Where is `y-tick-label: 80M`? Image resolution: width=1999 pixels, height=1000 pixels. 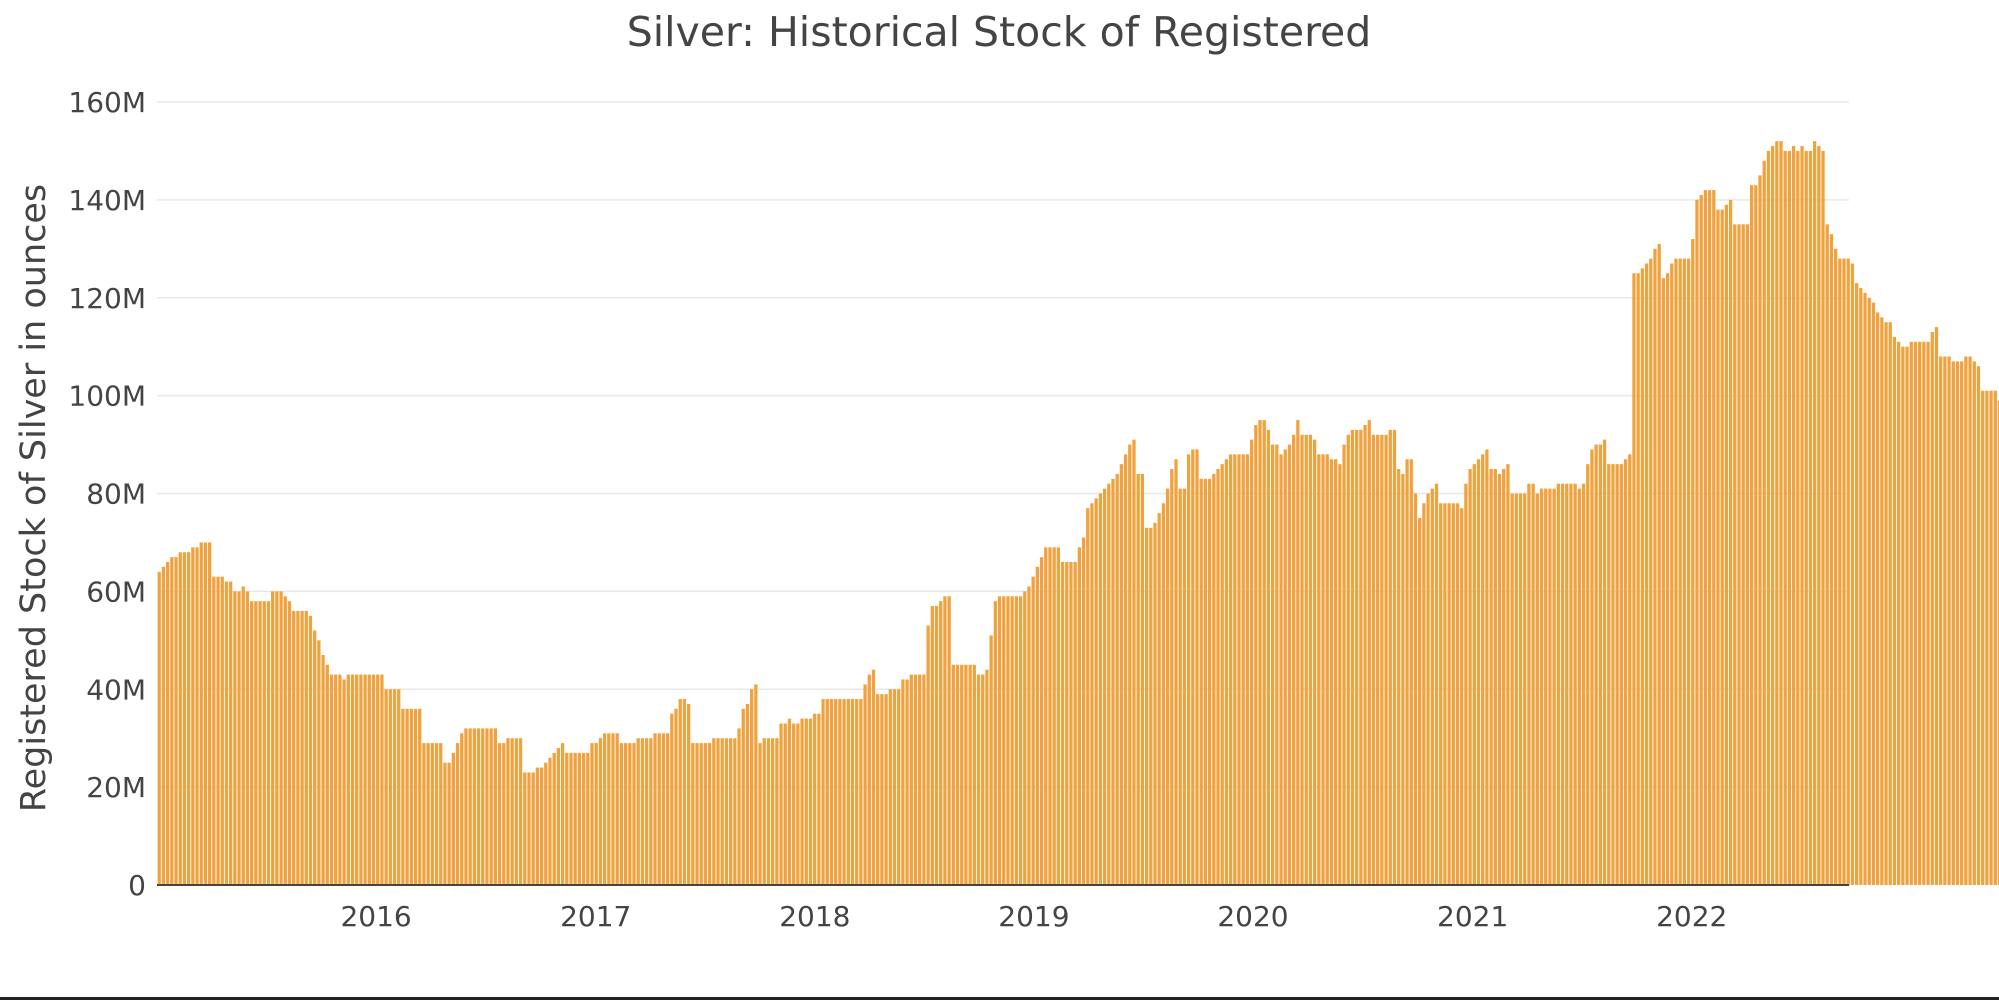
y-tick-label: 80M is located at coordinates (116, 494).